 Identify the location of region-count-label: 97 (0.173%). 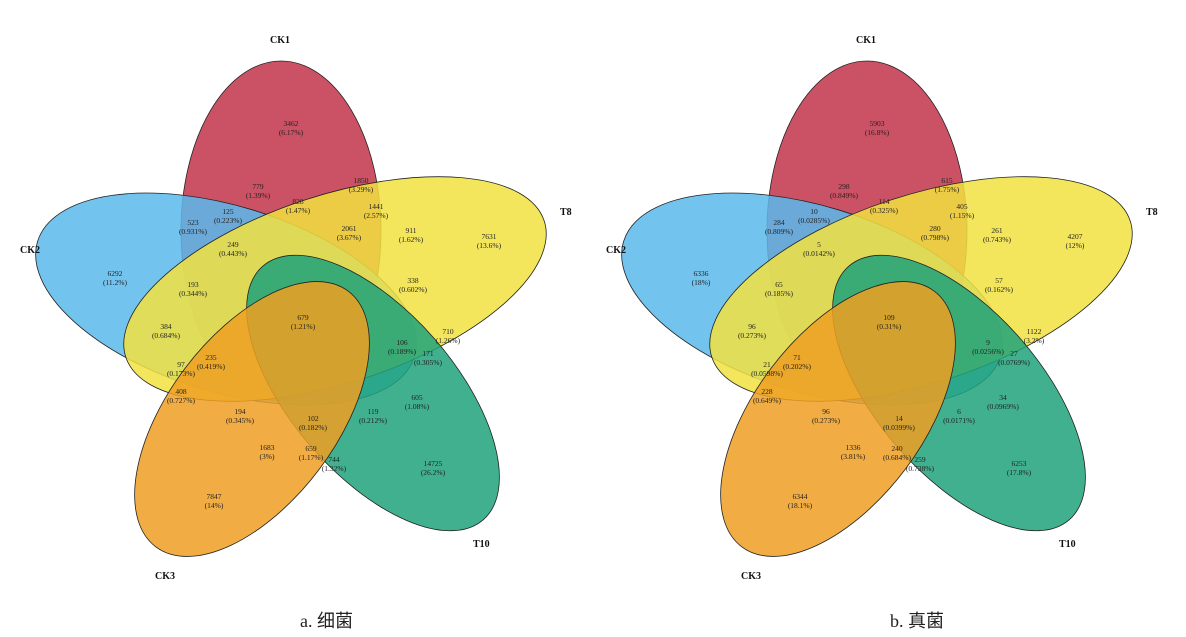
(181, 369).